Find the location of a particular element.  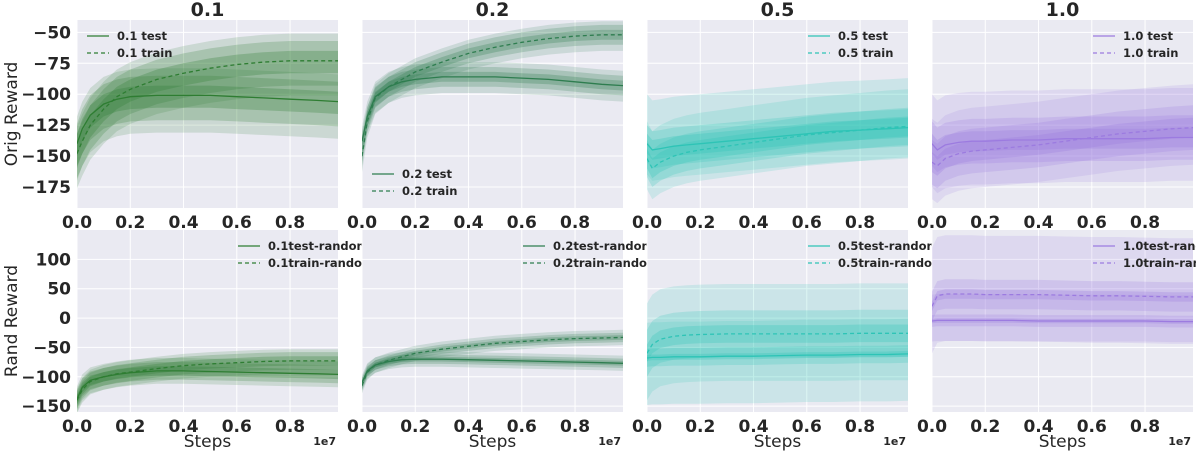

legend-label-r1-c3-s0: 1.0test-random is located at coordinates (1159, 246).